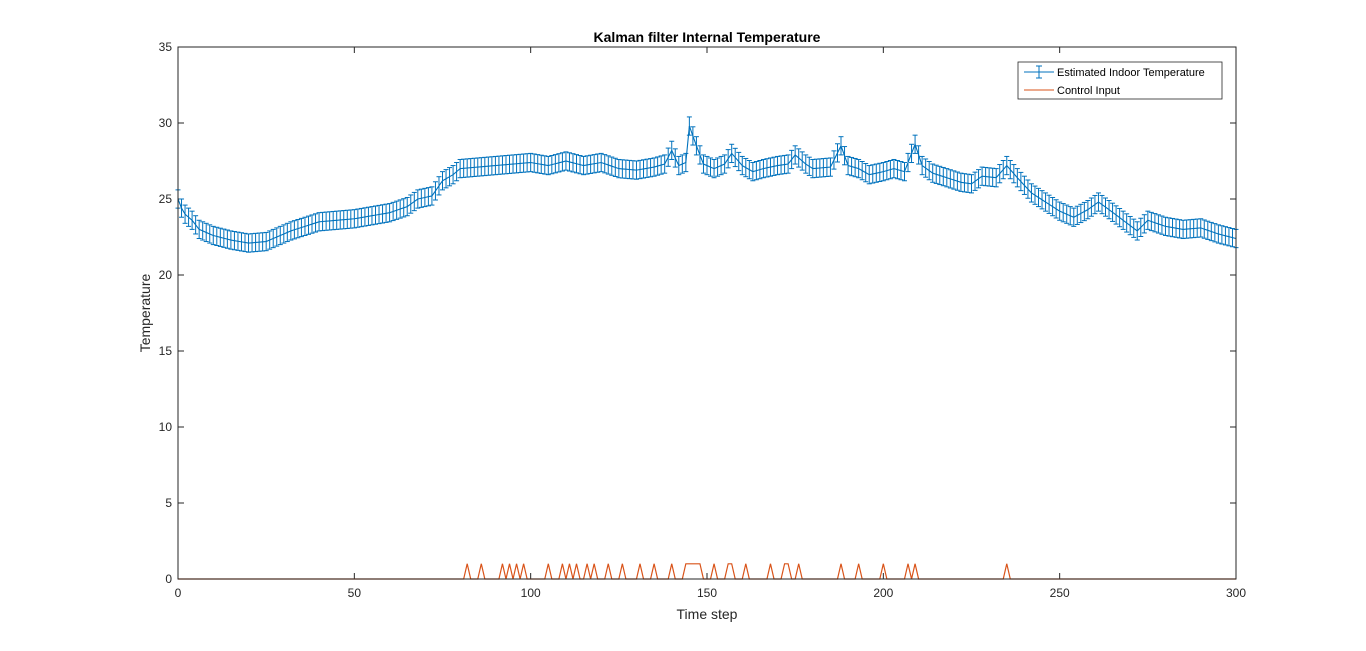 This screenshot has width=1366, height=651. What do you see at coordinates (707, 593) in the screenshot?
I see `x-tick-label: 150` at bounding box center [707, 593].